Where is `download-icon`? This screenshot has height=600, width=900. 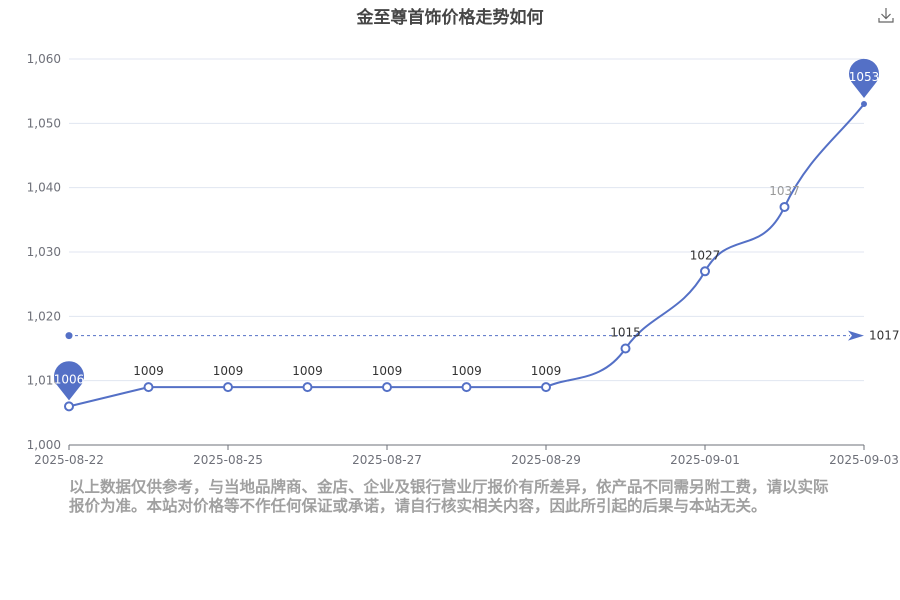
download-icon is located at coordinates (886, 15).